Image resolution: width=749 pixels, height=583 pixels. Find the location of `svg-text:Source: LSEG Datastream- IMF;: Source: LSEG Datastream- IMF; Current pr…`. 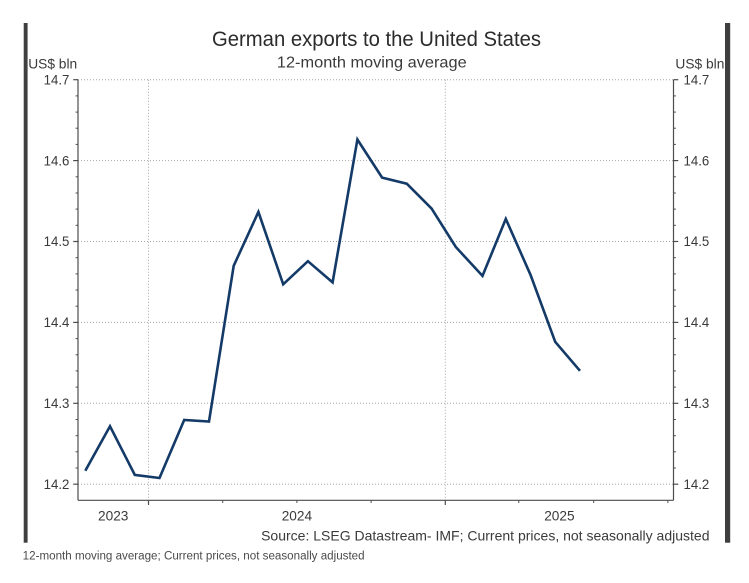

svg-text:Source: LSEG Datastream- IMF;: Source: LSEG Datastream- IMF; Current pr… is located at coordinates (485, 535).